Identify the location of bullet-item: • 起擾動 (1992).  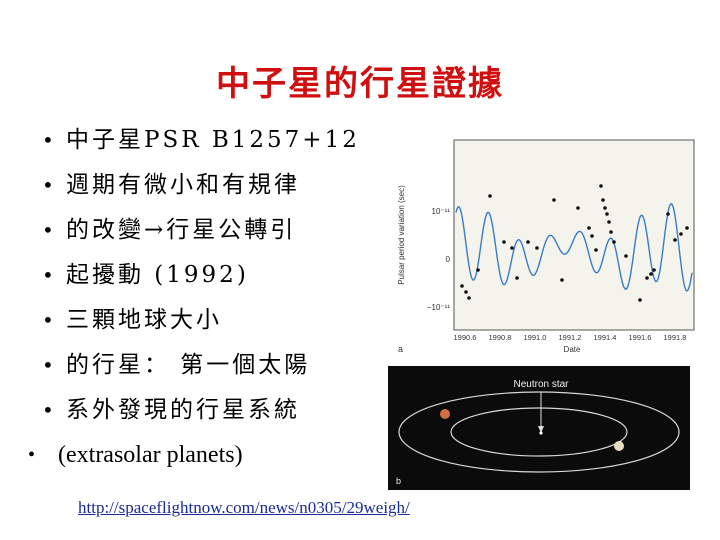
(193, 277).